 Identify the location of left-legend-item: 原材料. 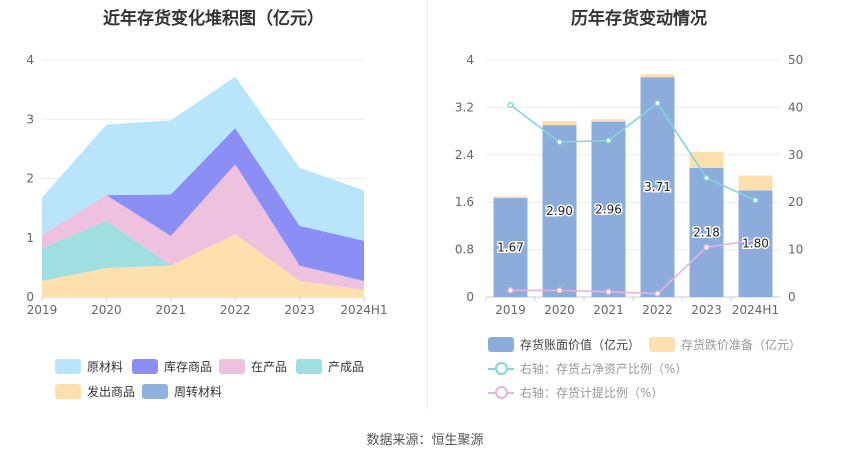
(89, 366).